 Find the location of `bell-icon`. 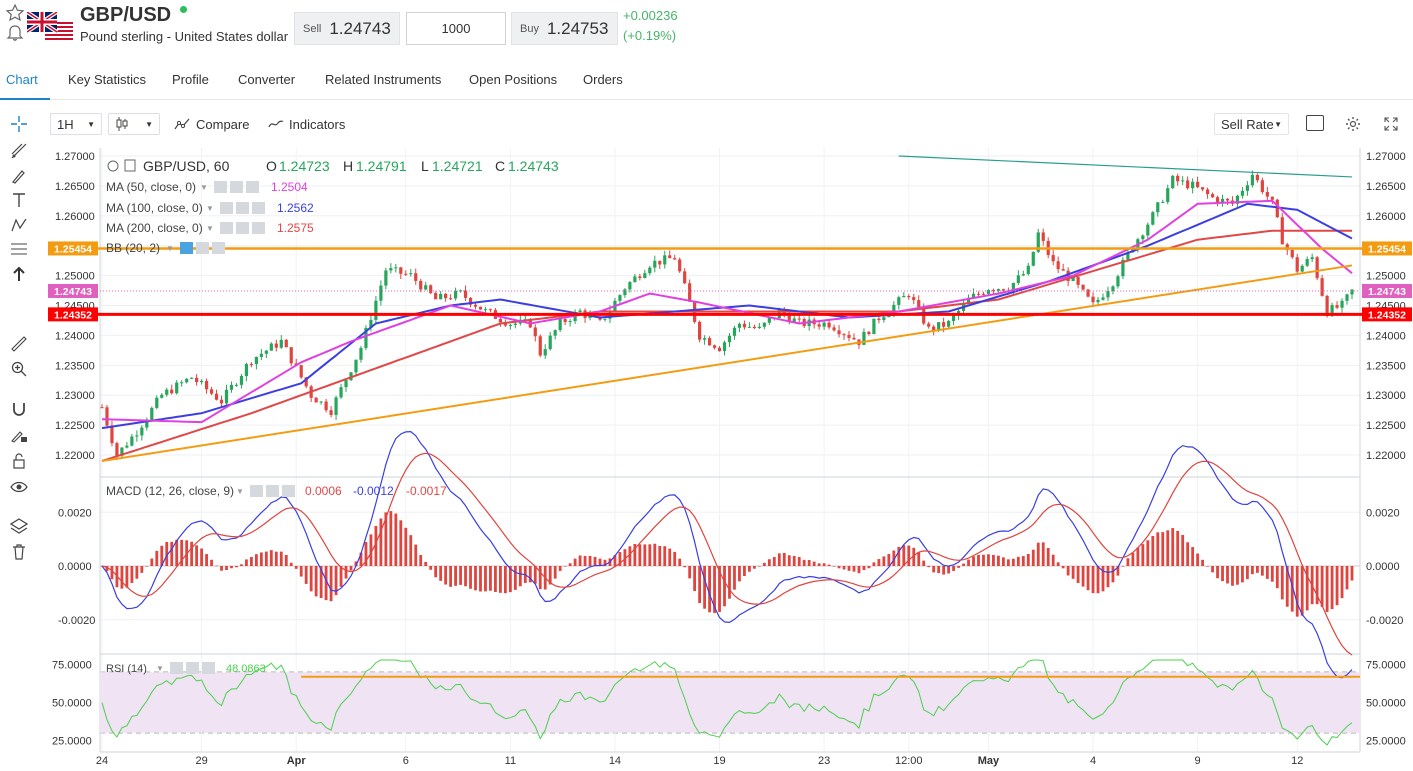

bell-icon is located at coordinates (15, 32).